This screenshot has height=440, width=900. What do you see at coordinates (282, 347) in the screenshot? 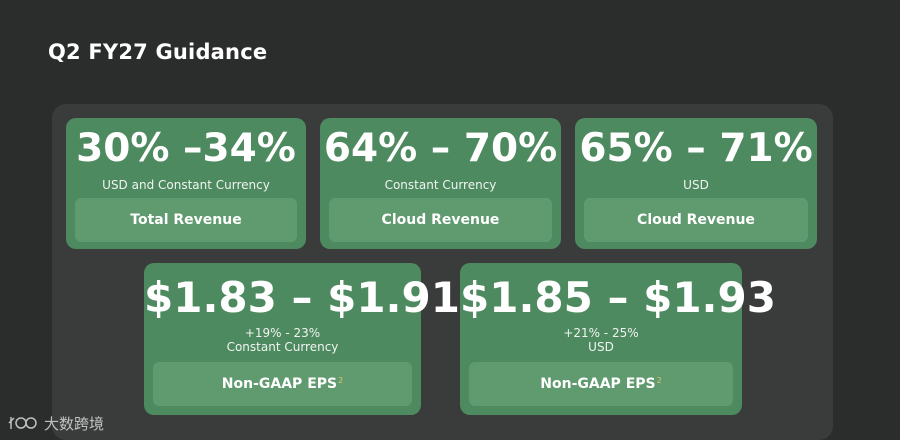
I see `eps-currency-note: Constant Currency` at bounding box center [282, 347].